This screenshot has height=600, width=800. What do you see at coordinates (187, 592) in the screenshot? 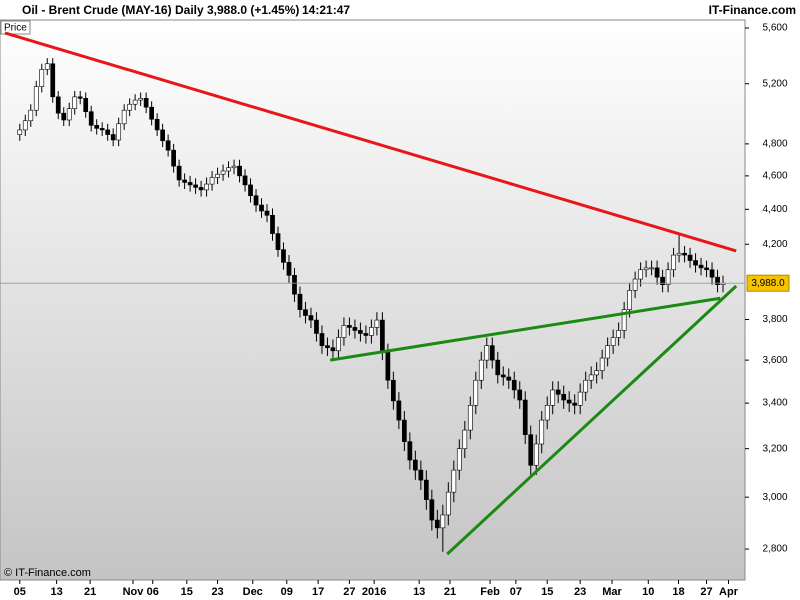
I see `x-tick-label: 15` at bounding box center [187, 592].